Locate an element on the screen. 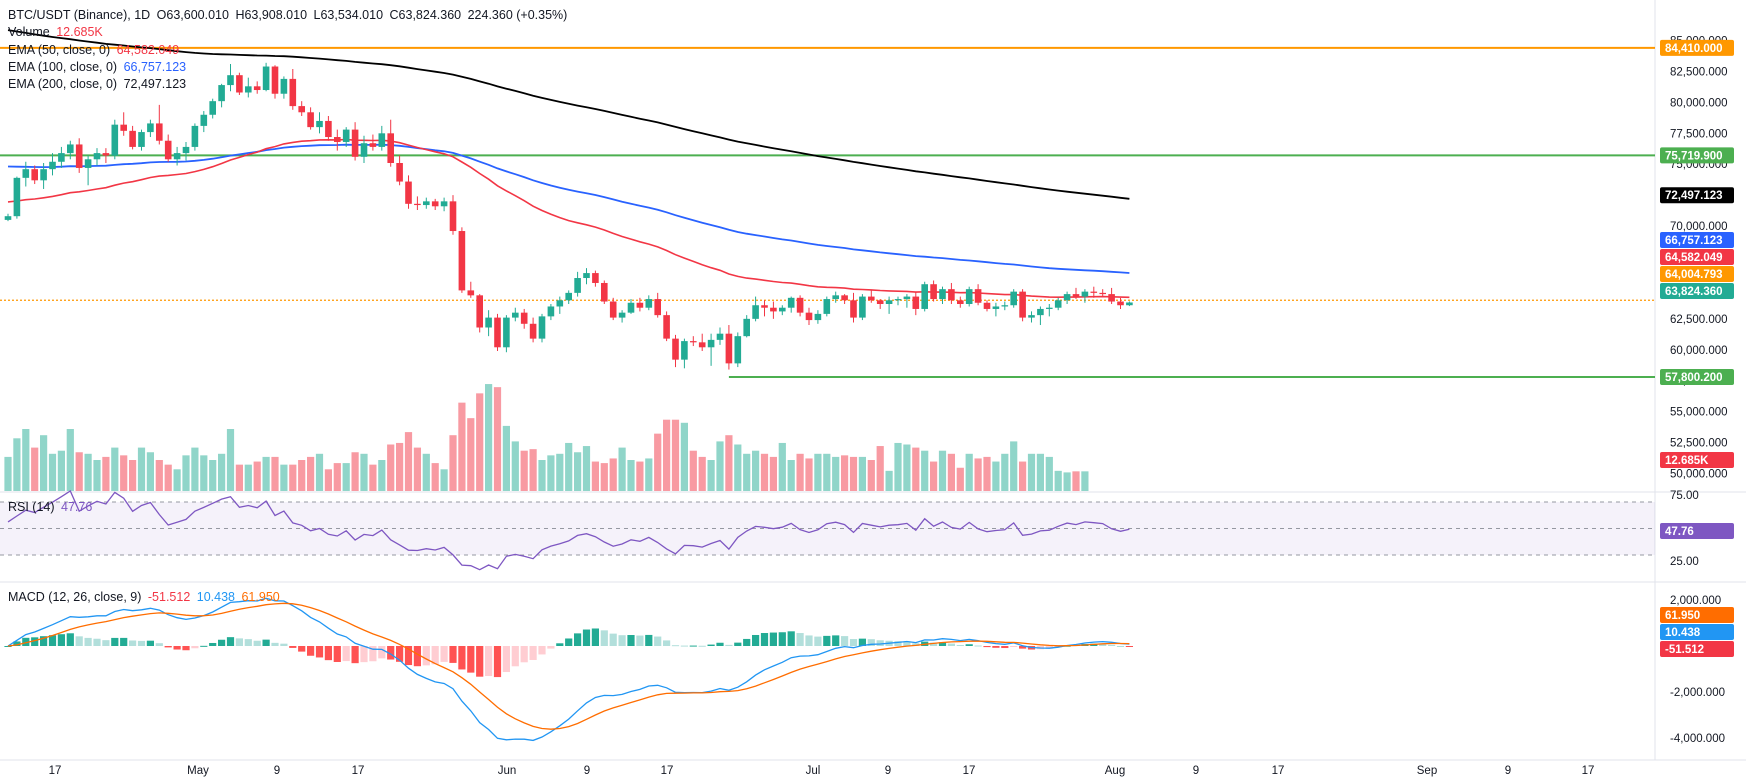 The width and height of the screenshot is (1746, 782). level-price-label: 57,800.200 is located at coordinates (1694, 378).